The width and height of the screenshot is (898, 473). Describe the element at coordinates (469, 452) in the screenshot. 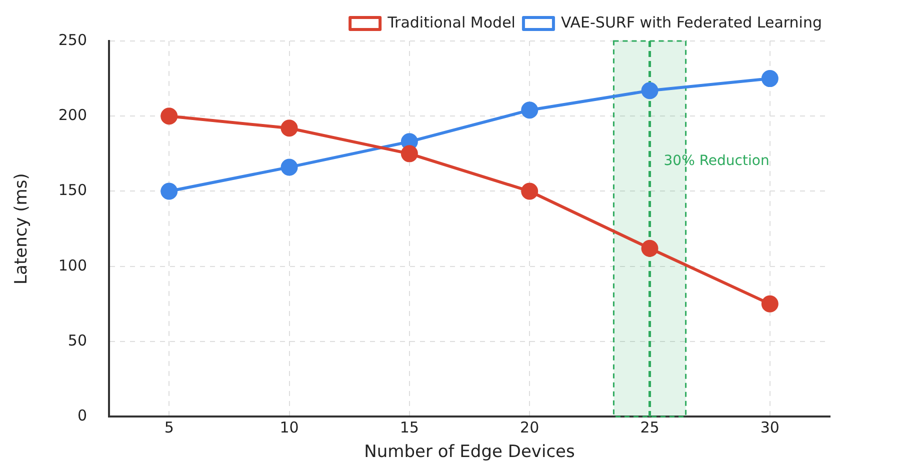

I see `x-axis-title: Number of Edge Devices` at that location.